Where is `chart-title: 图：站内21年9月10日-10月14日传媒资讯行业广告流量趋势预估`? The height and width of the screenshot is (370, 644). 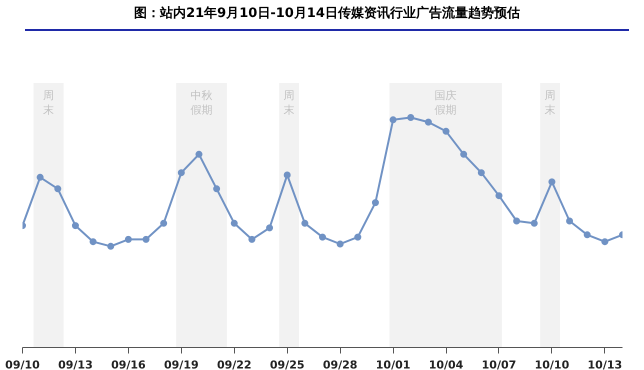
chart-title: 图：站内21年9月10日-10月14日传媒资讯行业广告流量趋势预估 is located at coordinates (327, 18).